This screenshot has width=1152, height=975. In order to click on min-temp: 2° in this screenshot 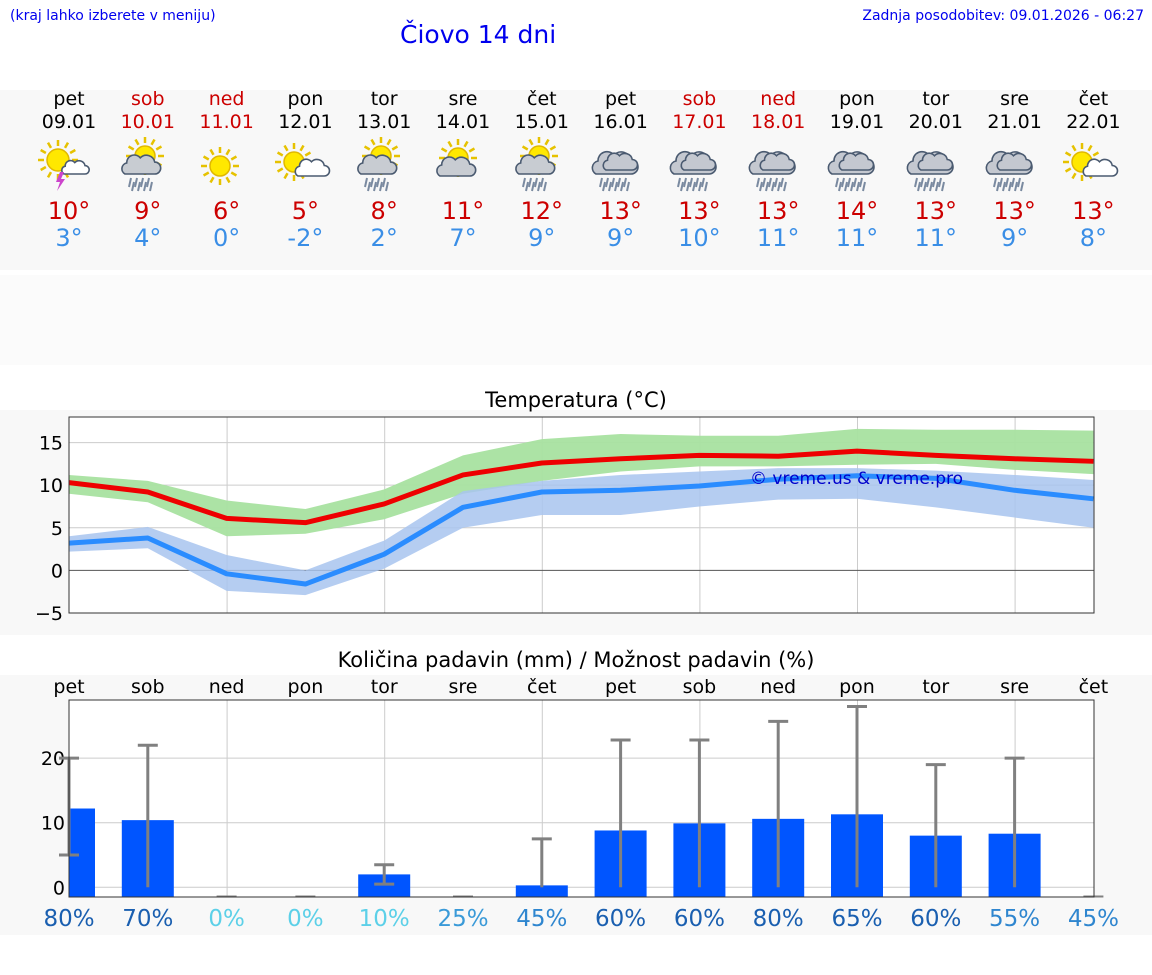, I will do `click(384, 238)`.